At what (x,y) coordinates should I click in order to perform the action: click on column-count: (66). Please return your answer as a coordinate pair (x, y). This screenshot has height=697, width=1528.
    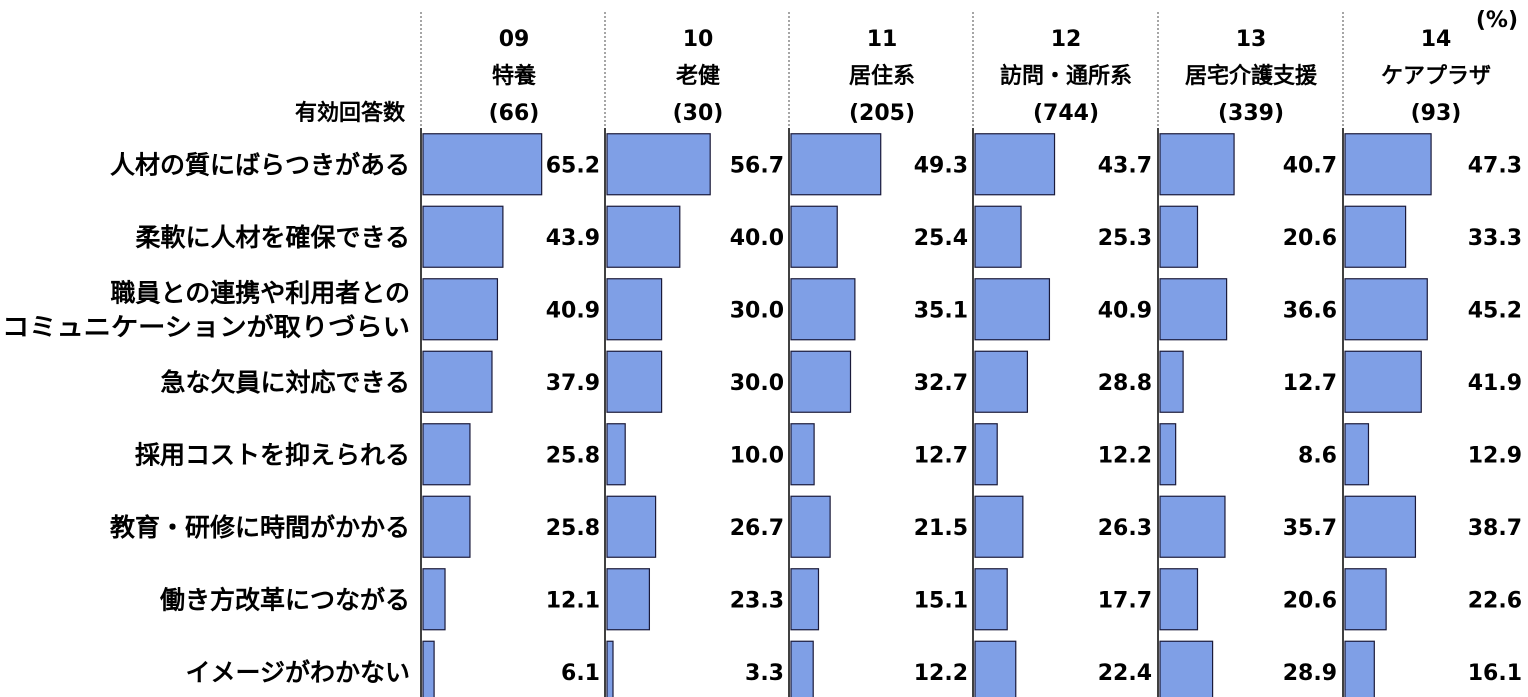
    Looking at the image, I should click on (514, 113).